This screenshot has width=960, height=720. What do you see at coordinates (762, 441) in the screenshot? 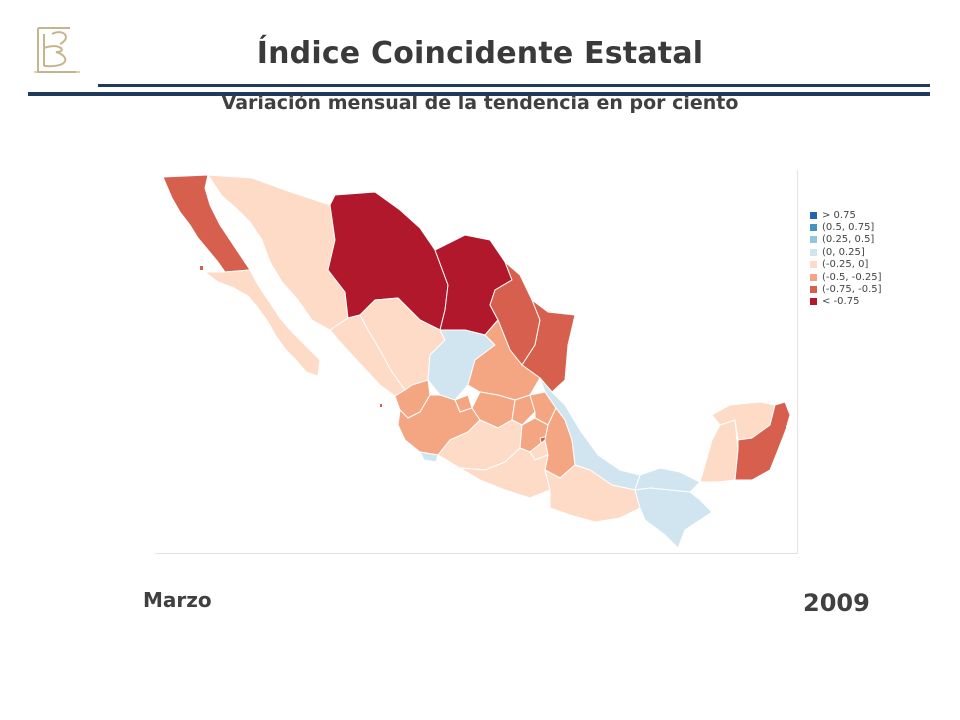
I see `state-quintana-roo` at bounding box center [762, 441].